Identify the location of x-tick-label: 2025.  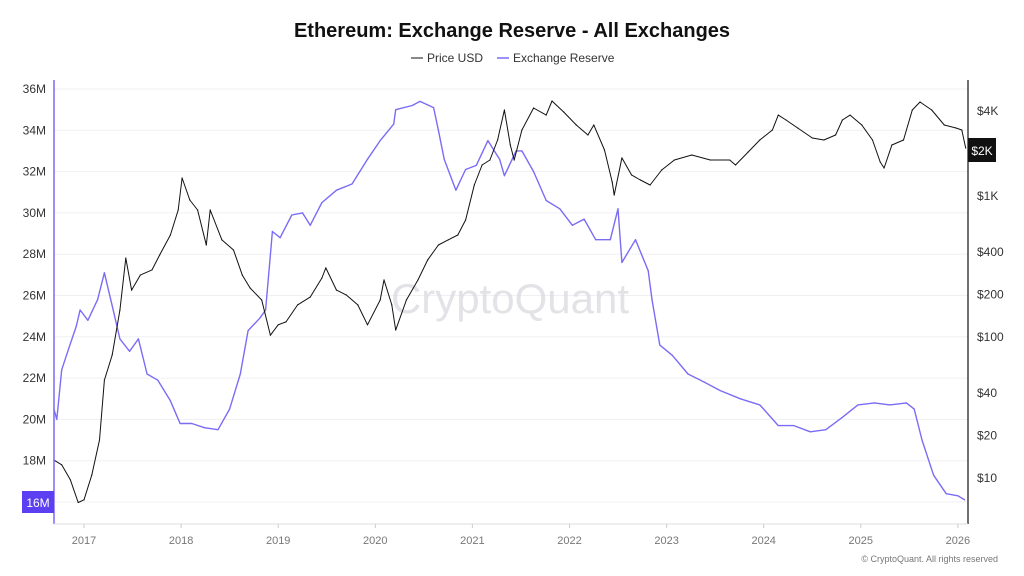
(861, 541).